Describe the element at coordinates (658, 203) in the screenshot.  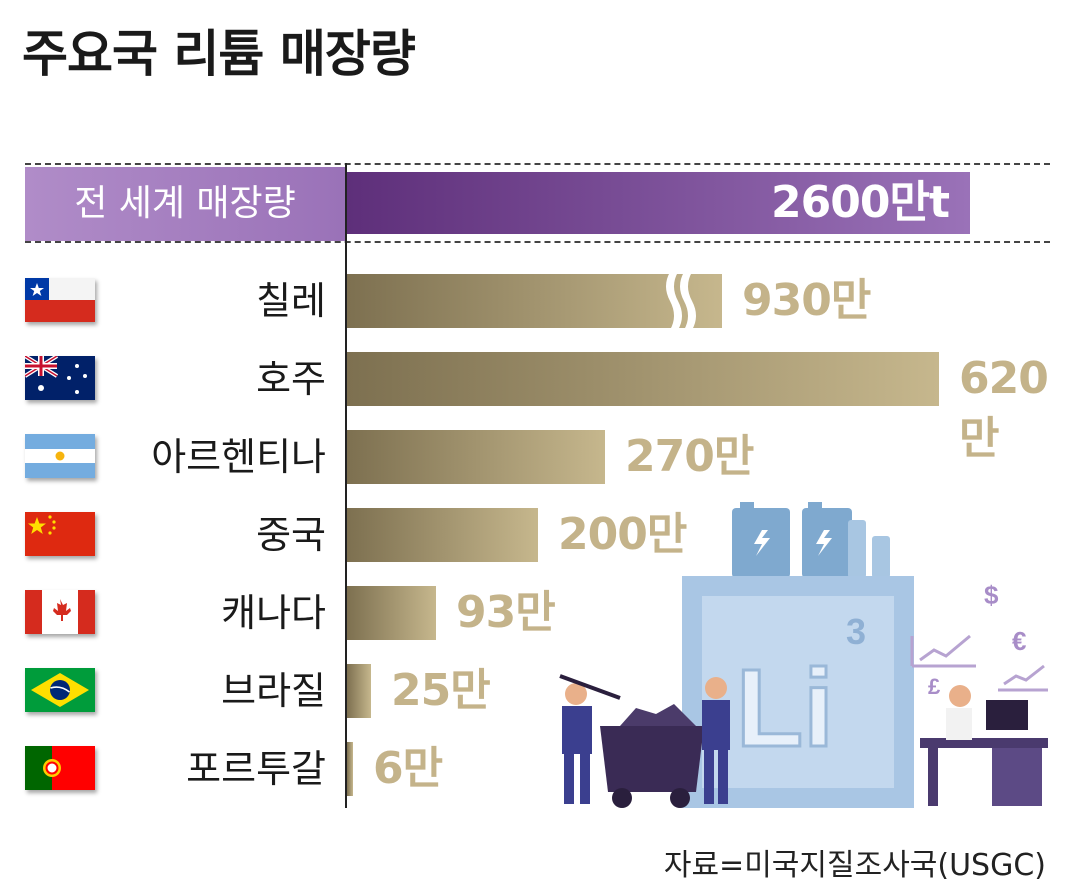
I see `world-total-bar` at that location.